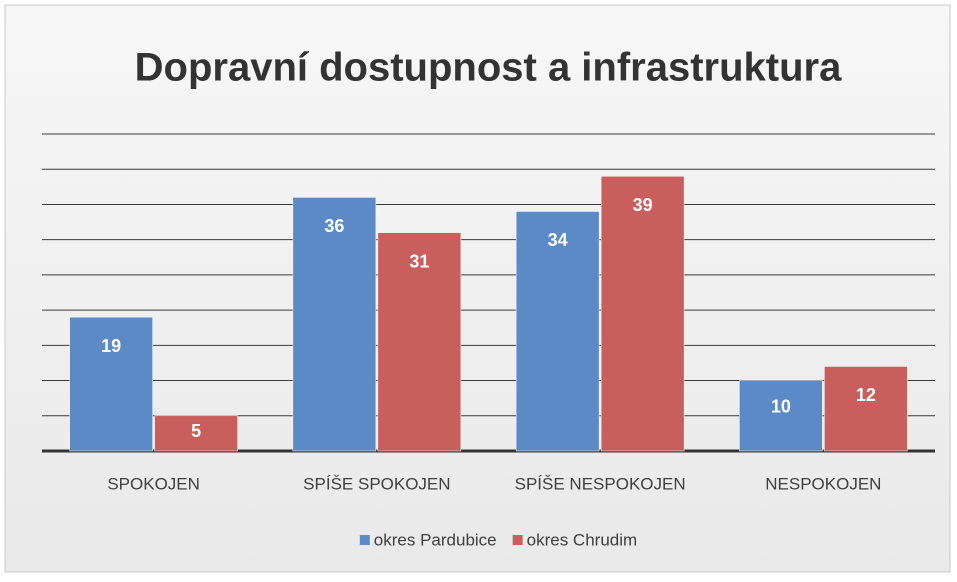  Describe the element at coordinates (781, 406) in the screenshot. I see `data-label: 10` at that location.